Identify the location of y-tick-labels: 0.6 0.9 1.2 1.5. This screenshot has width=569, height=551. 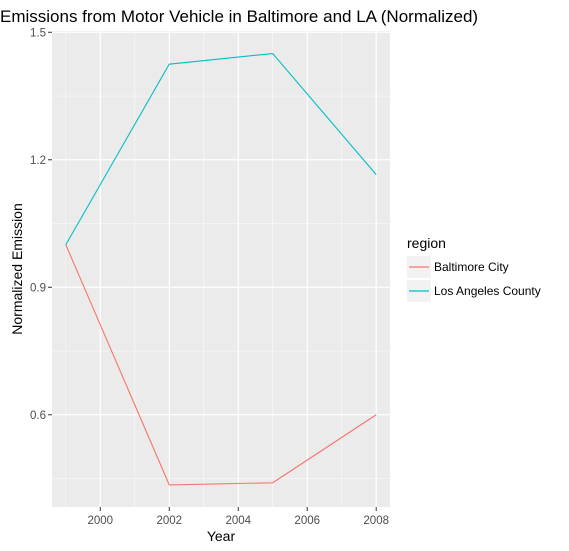
(38, 224).